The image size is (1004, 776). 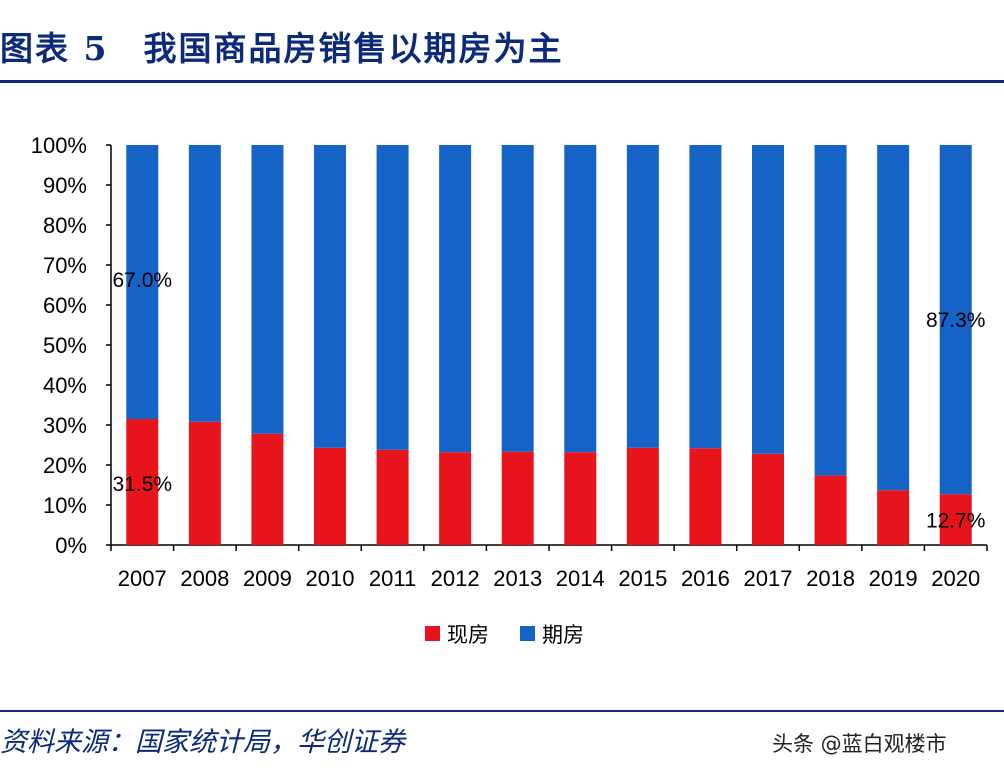 What do you see at coordinates (65, 505) in the screenshot?
I see `y-tick-label: 10%` at bounding box center [65, 505].